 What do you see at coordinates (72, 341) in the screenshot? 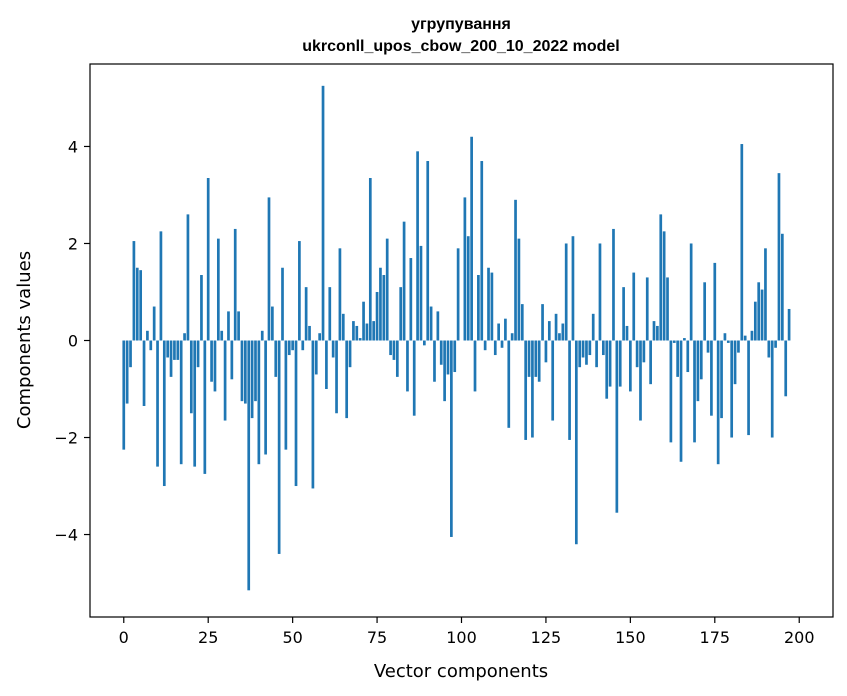
I see `y-axis-ticks: −4 −2 0 2 4` at bounding box center [72, 341].